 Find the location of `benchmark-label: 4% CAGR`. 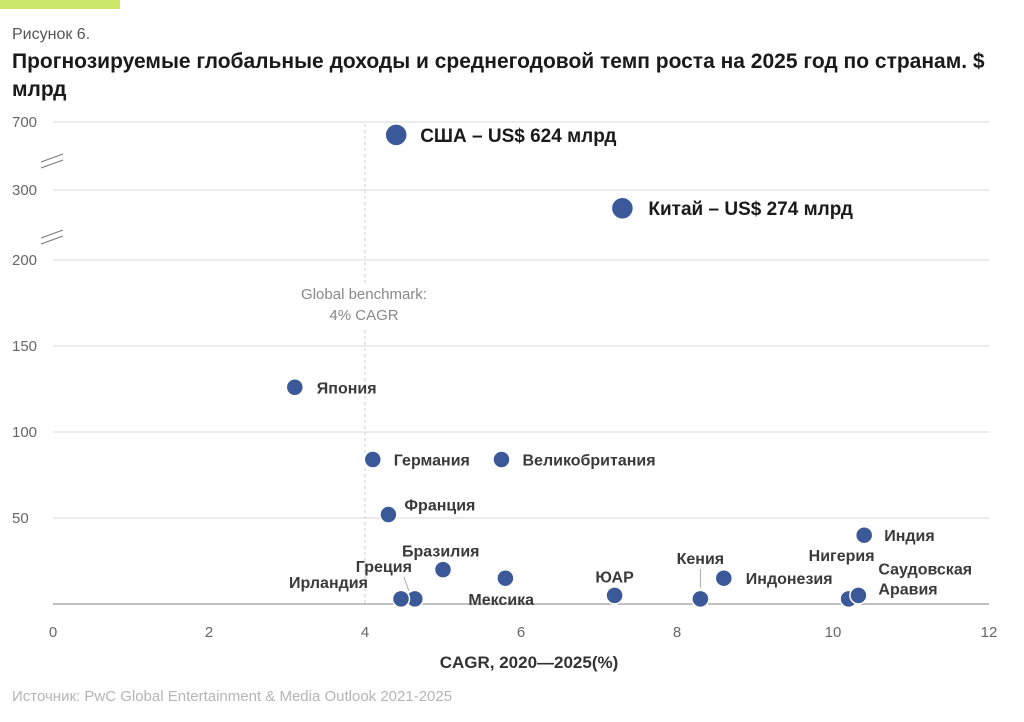

benchmark-label: 4% CAGR is located at coordinates (363, 315).